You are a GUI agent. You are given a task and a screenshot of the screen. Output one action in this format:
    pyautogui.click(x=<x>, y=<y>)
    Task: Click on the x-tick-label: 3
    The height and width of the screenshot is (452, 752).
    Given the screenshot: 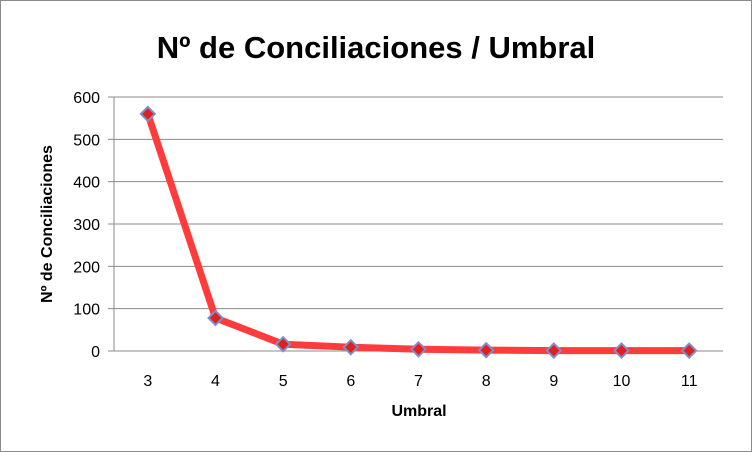 What is the action you would take?
    pyautogui.click(x=147, y=381)
    